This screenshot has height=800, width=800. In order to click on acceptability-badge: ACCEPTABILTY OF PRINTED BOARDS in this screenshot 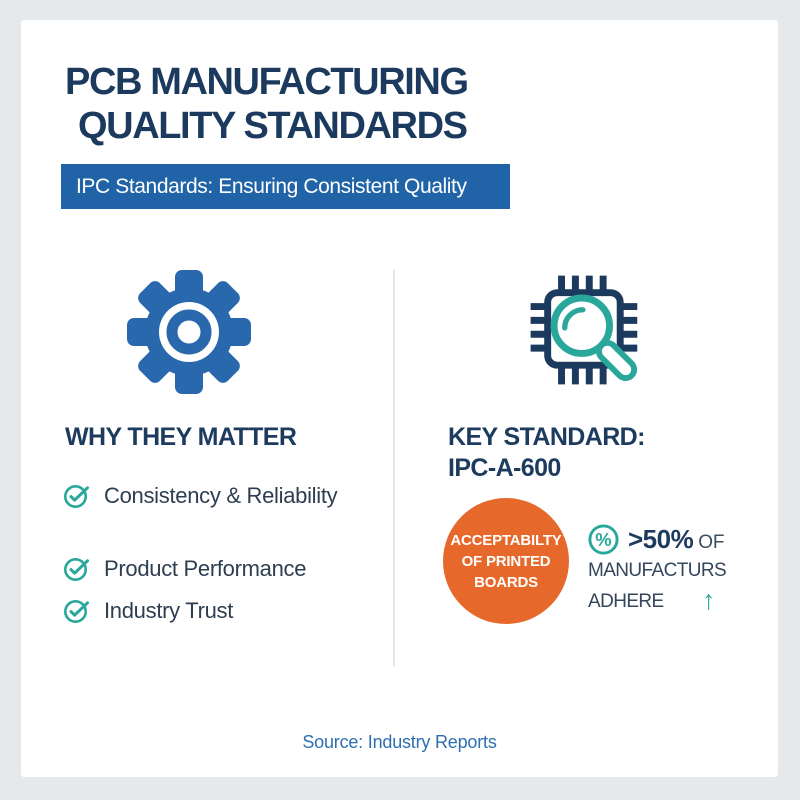, I will do `click(506, 561)`.